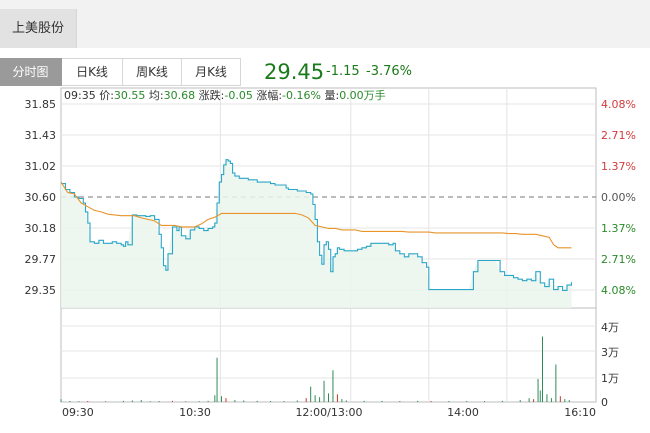  Describe the element at coordinates (604, 402) in the screenshot. I see `volume-tick-label: 0` at that location.